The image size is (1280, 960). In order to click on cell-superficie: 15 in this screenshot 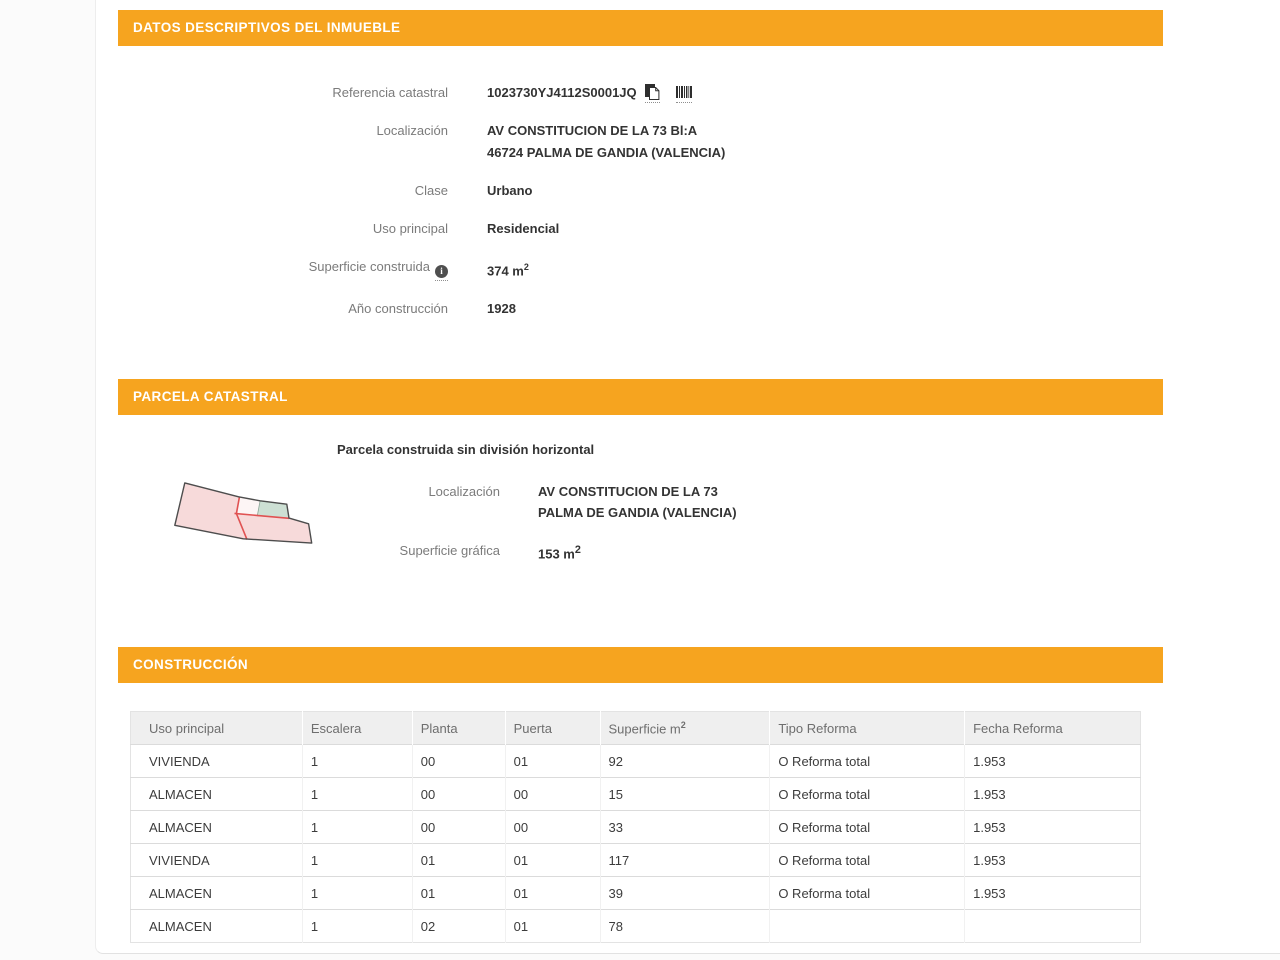, I will do `click(684, 794)`.